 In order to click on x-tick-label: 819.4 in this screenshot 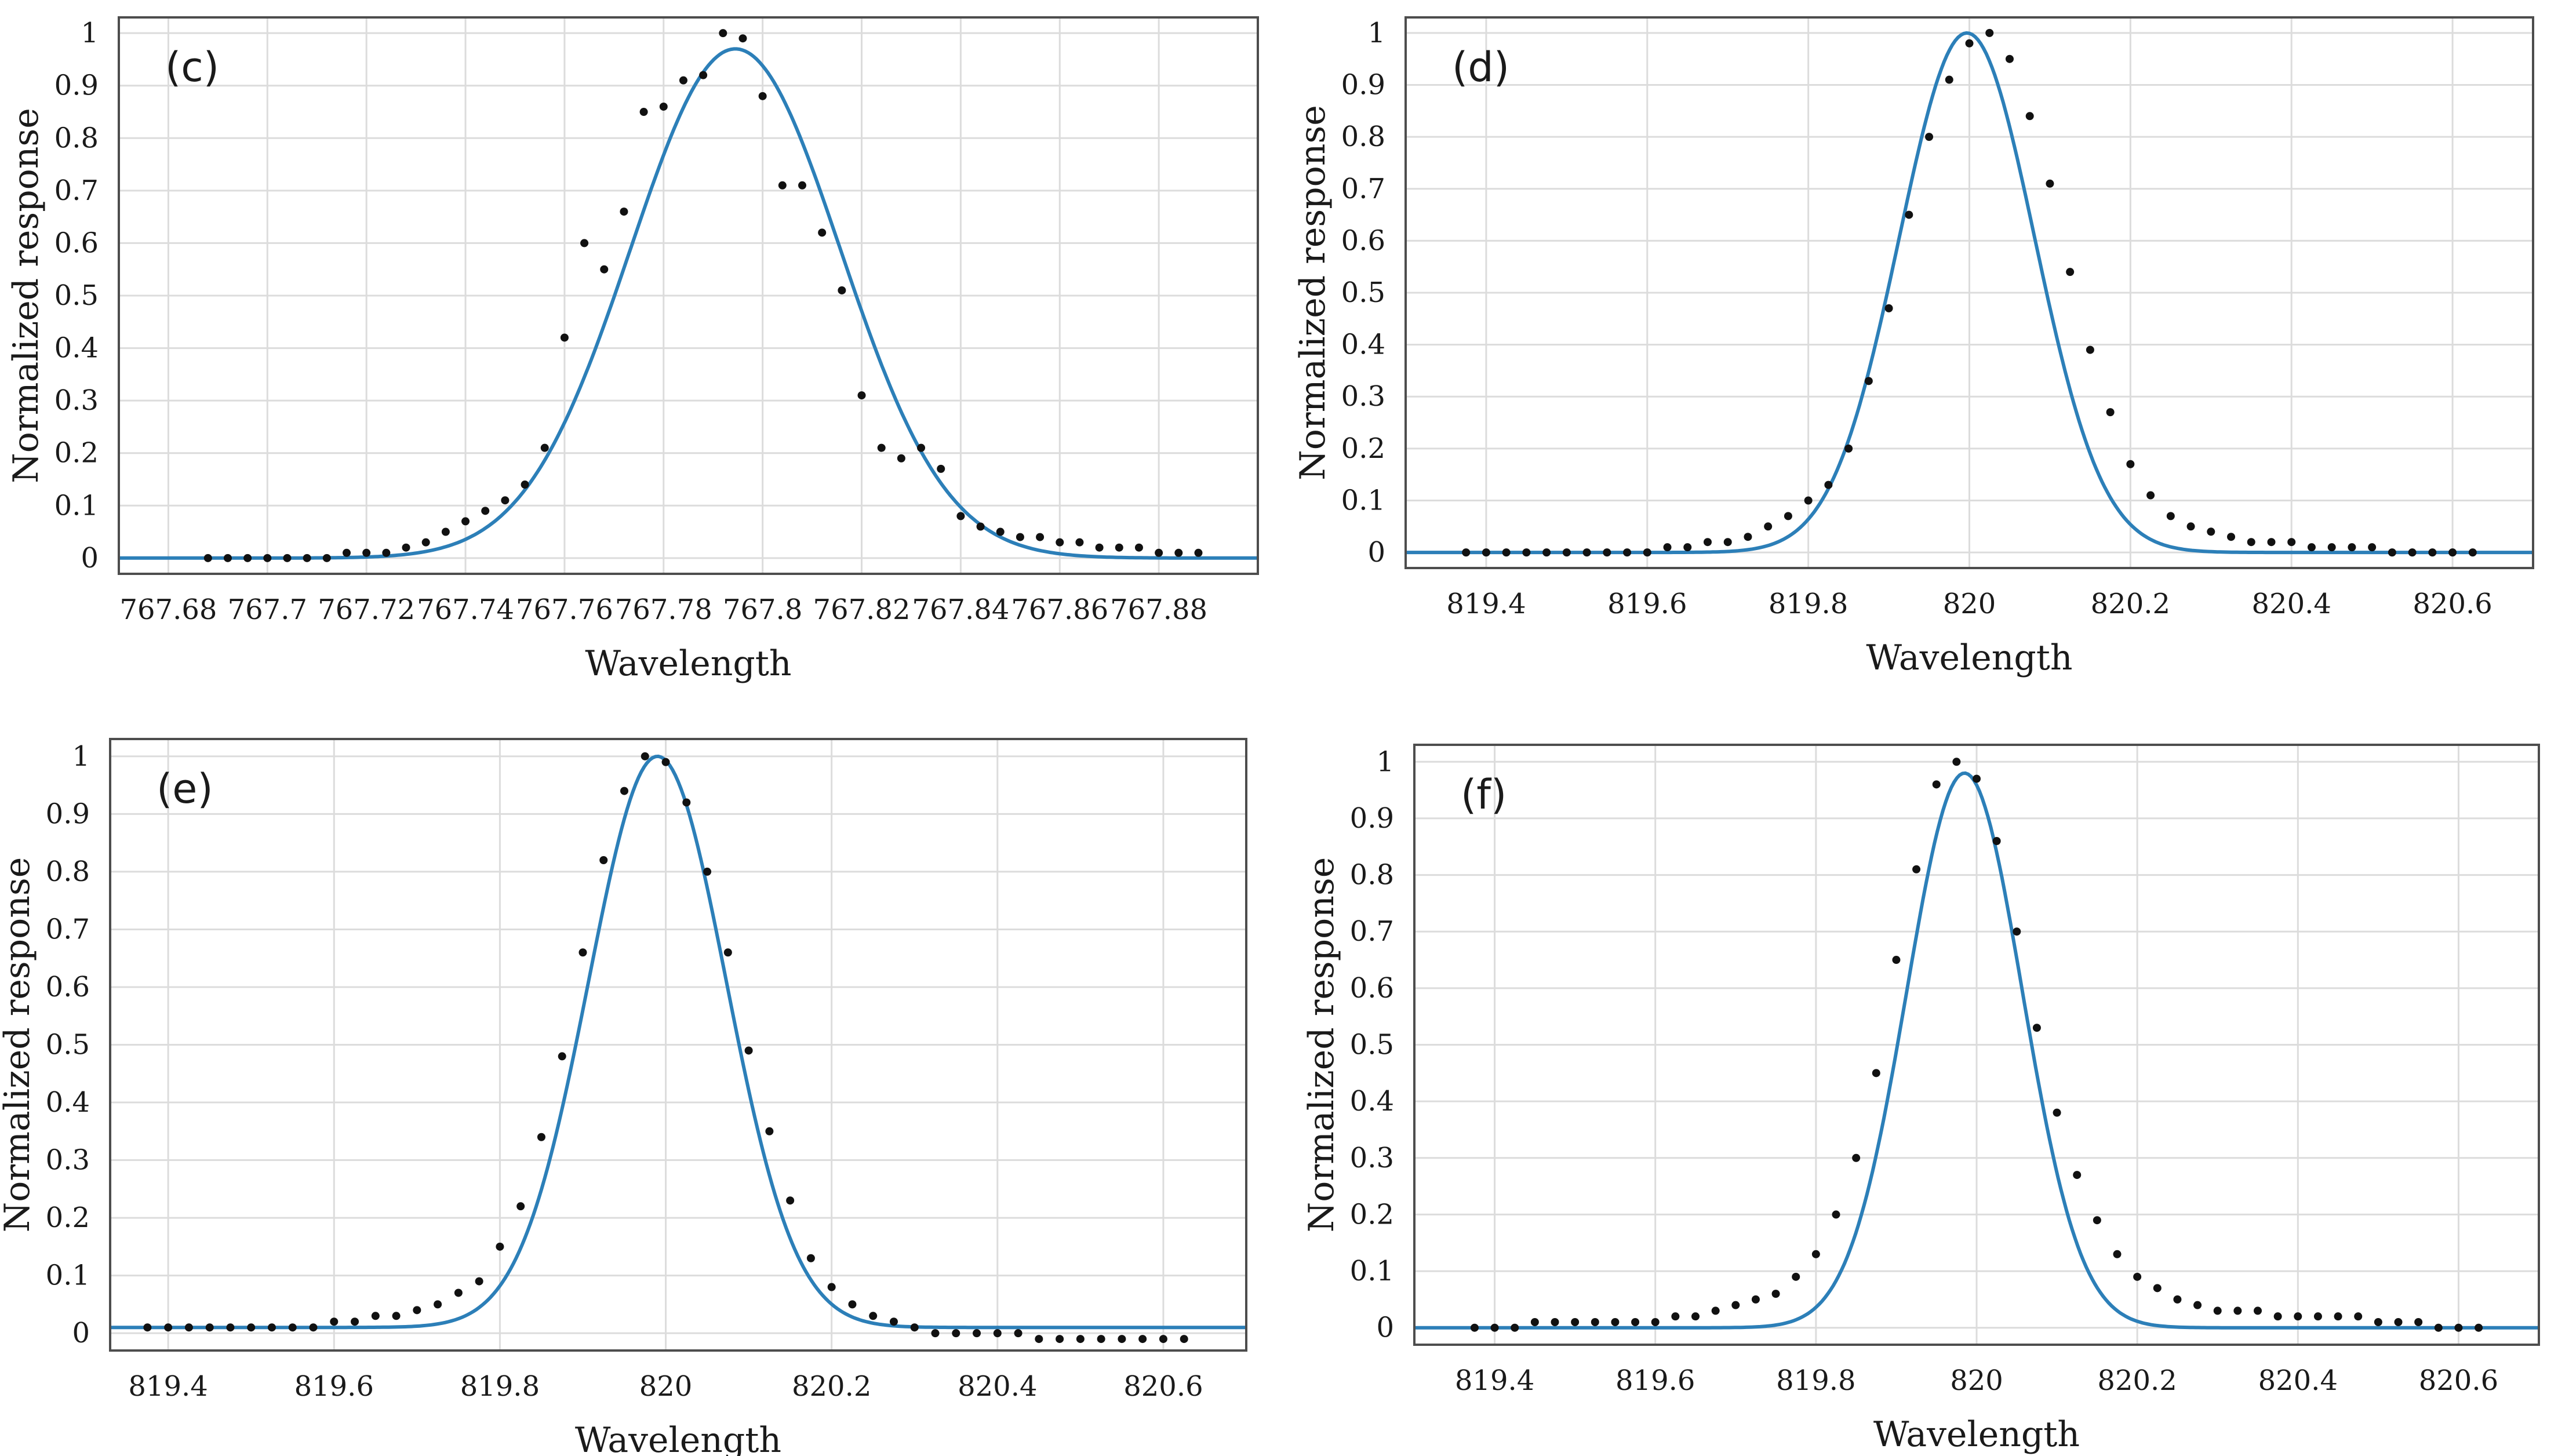, I will do `click(168, 1386)`.